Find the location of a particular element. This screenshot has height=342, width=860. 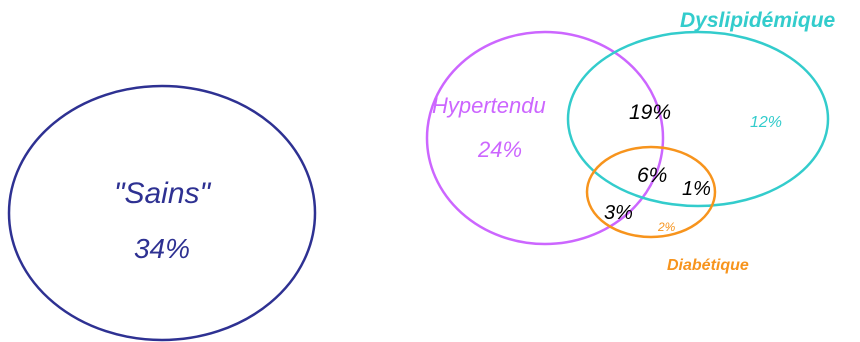

overlap-dys-diab: 1% is located at coordinates (696, 189).